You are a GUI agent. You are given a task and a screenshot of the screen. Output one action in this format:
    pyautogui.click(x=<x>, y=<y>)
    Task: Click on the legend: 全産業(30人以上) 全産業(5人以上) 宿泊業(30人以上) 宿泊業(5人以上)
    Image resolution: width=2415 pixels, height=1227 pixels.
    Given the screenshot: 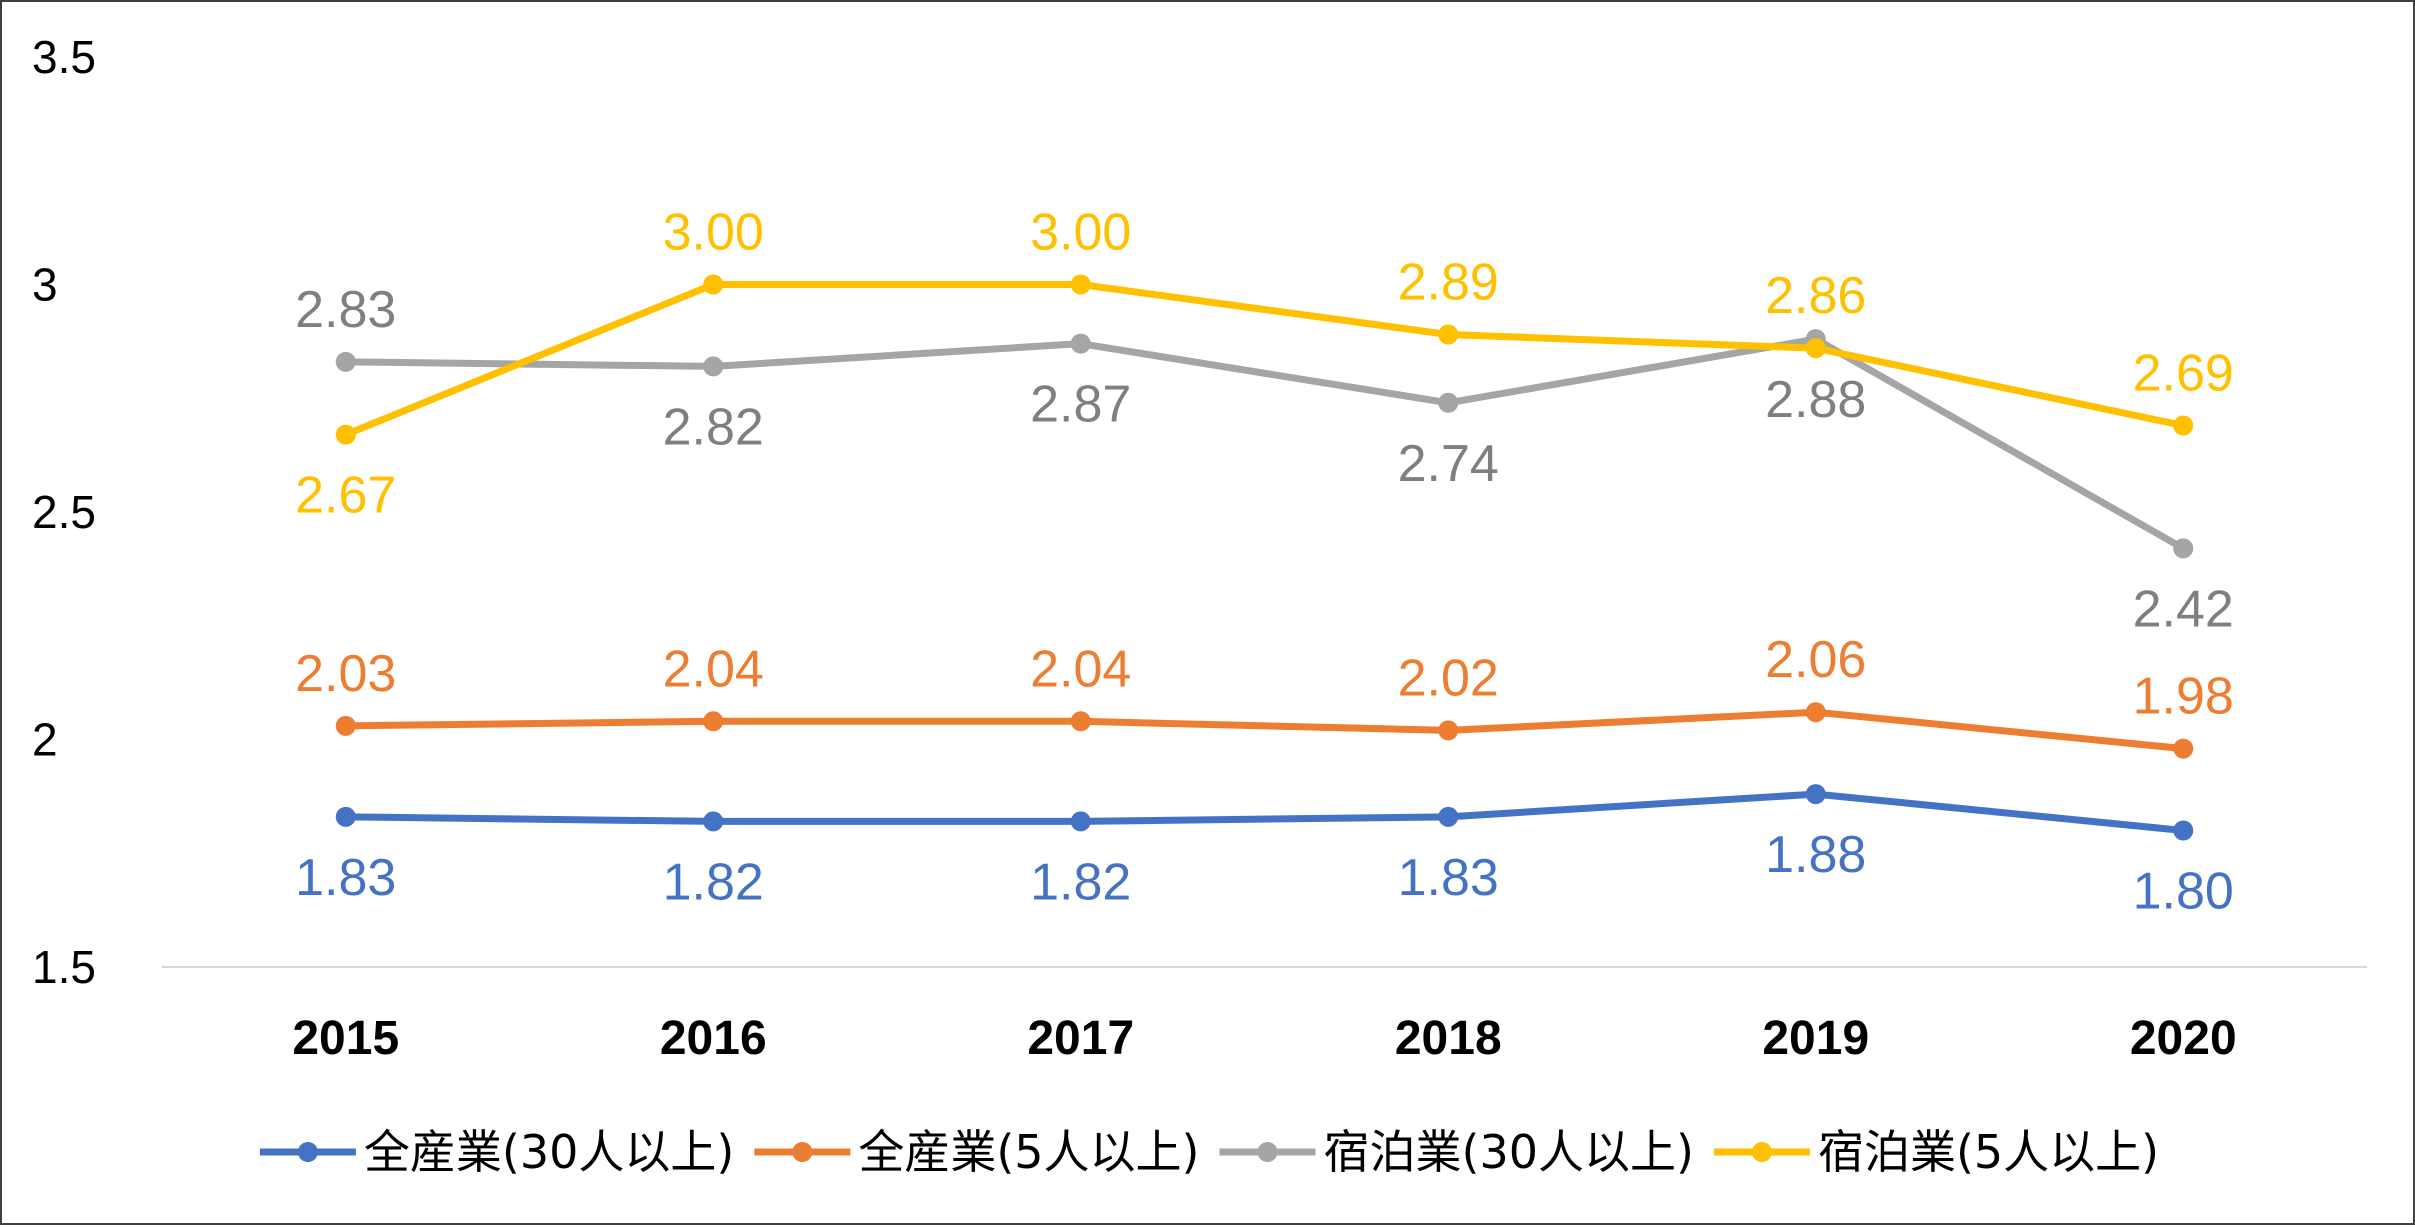 What is the action you would take?
    pyautogui.click(x=1209, y=1152)
    